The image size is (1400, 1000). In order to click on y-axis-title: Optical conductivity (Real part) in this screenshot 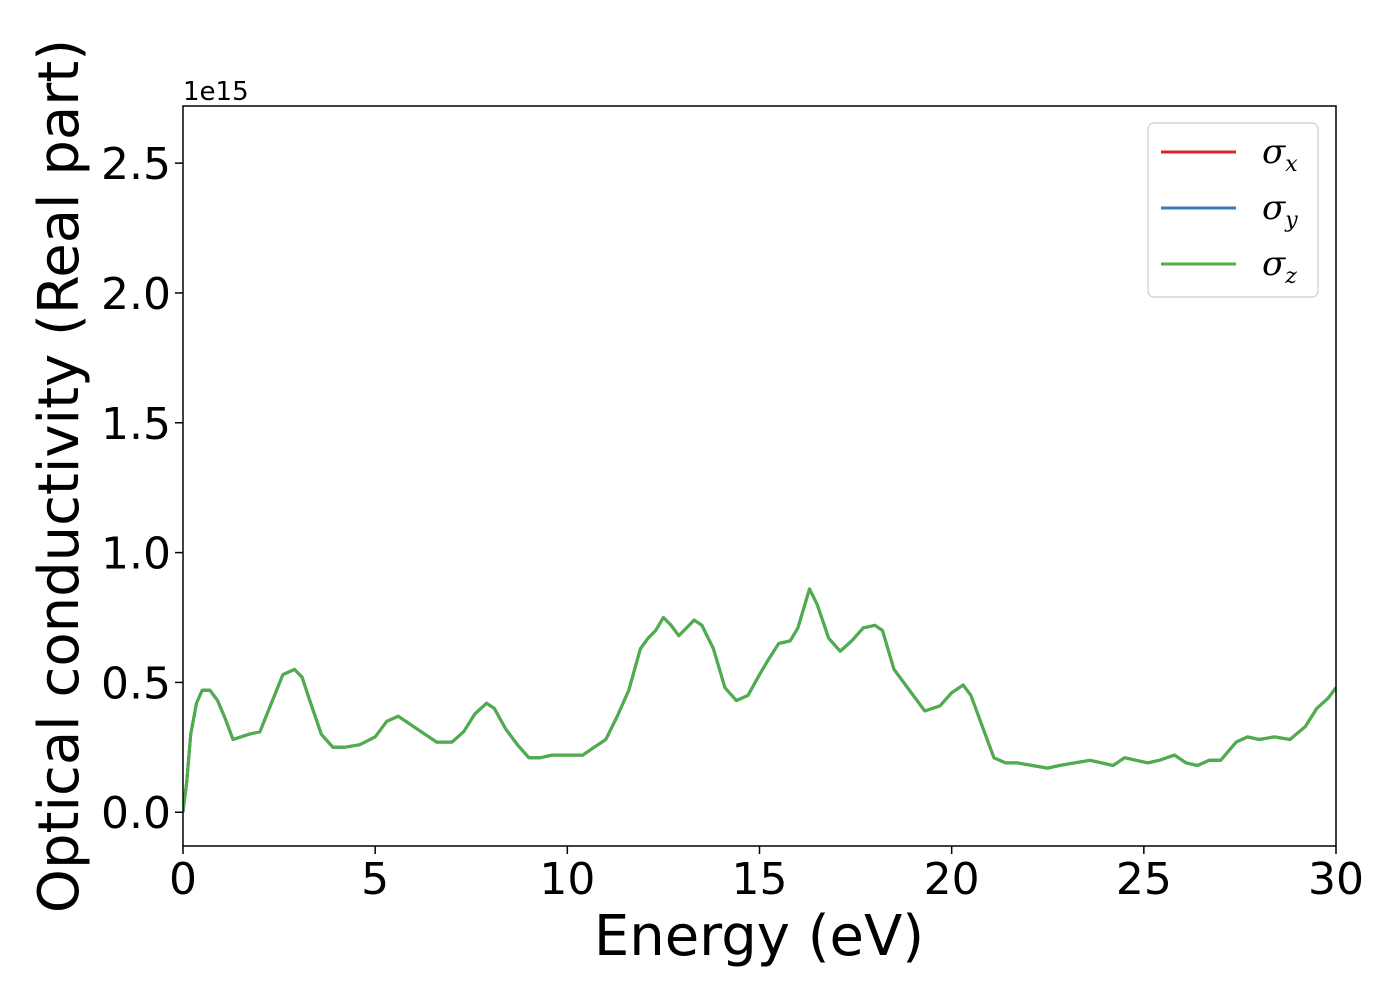, I will do `click(59, 476)`.